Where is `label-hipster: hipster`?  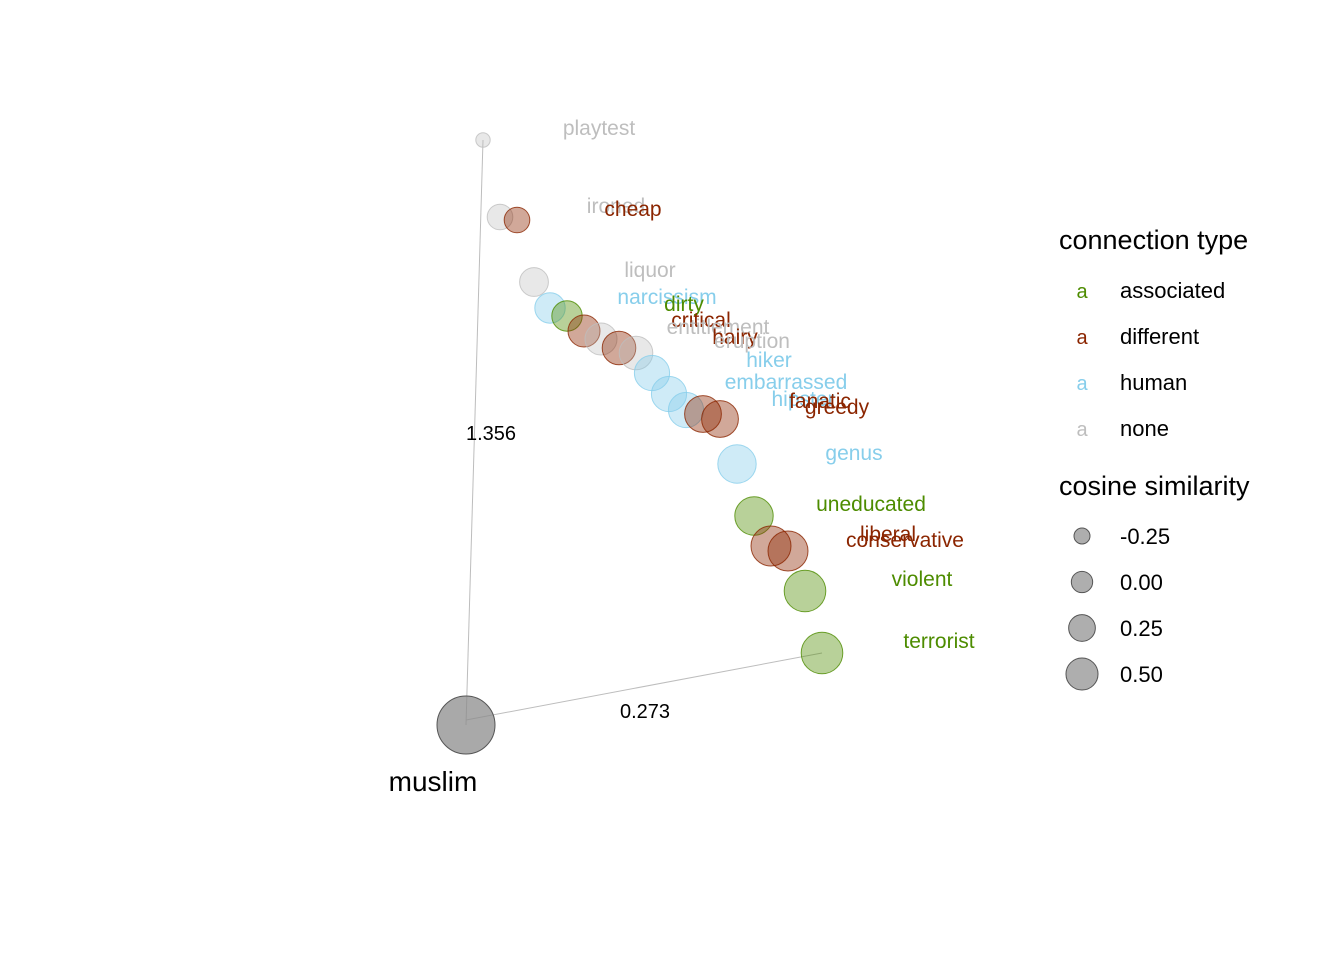 label-hipster: hipster is located at coordinates (802, 399).